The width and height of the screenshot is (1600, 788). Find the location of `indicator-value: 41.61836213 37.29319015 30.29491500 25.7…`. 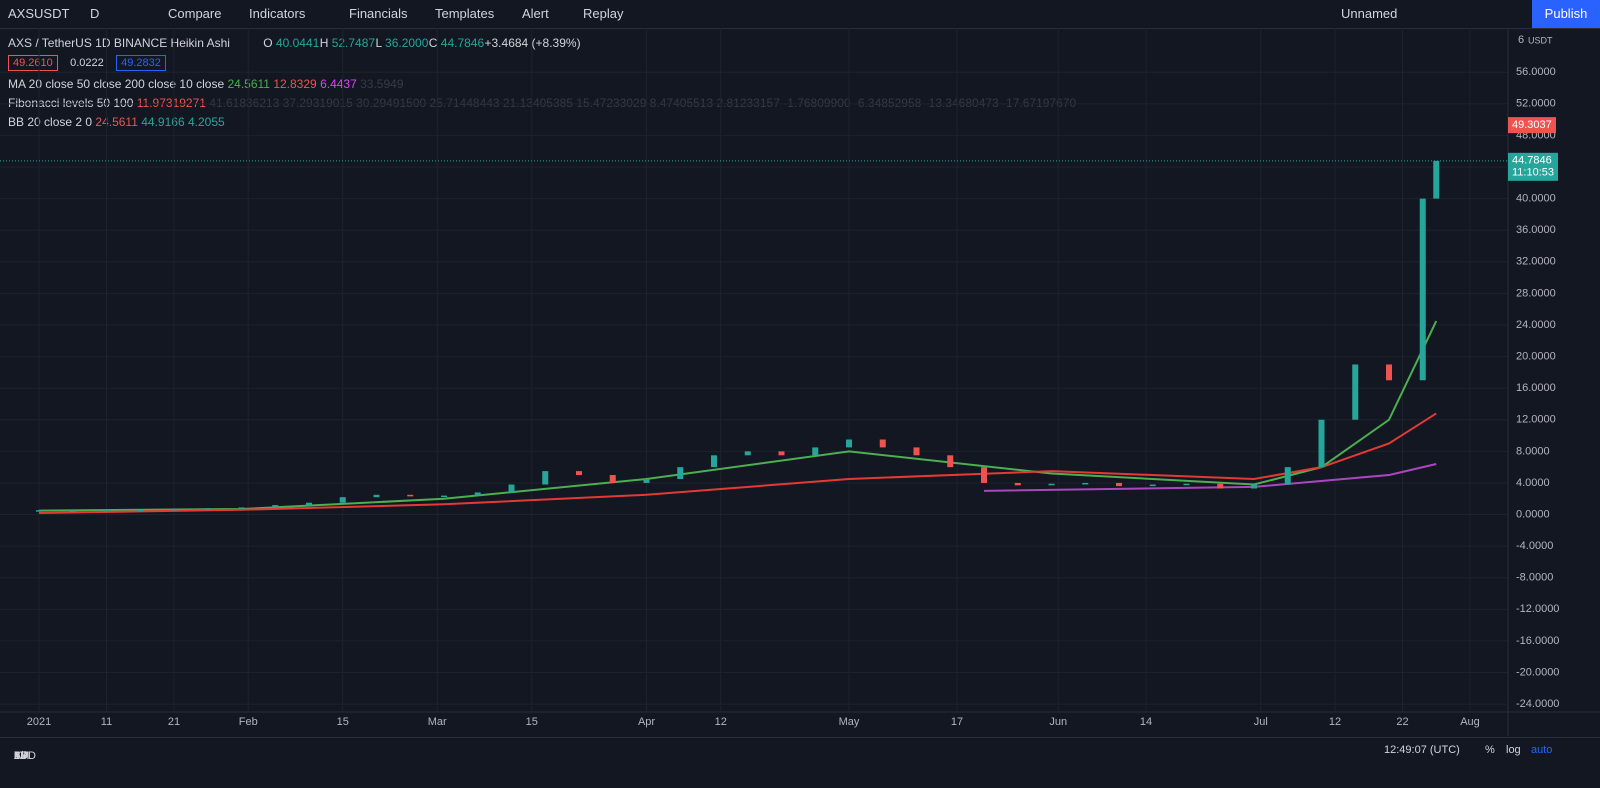

indicator-value: 41.61836213 37.29319015 30.29491500 25.7… is located at coordinates (643, 103).